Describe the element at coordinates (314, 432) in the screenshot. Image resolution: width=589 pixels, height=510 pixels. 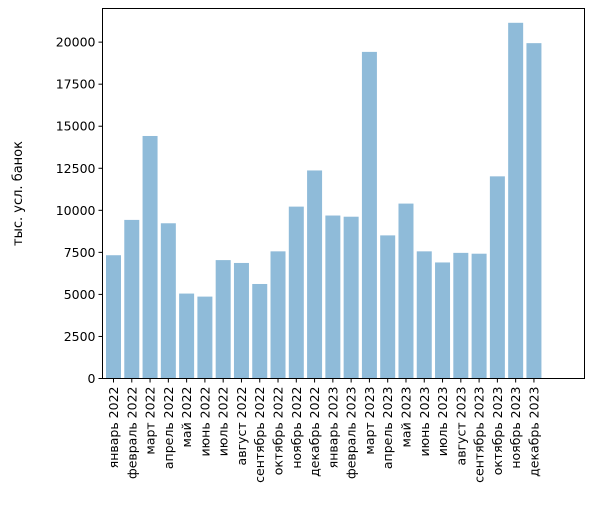
I see `x-tick-label-11: декабрь 2022` at that location.